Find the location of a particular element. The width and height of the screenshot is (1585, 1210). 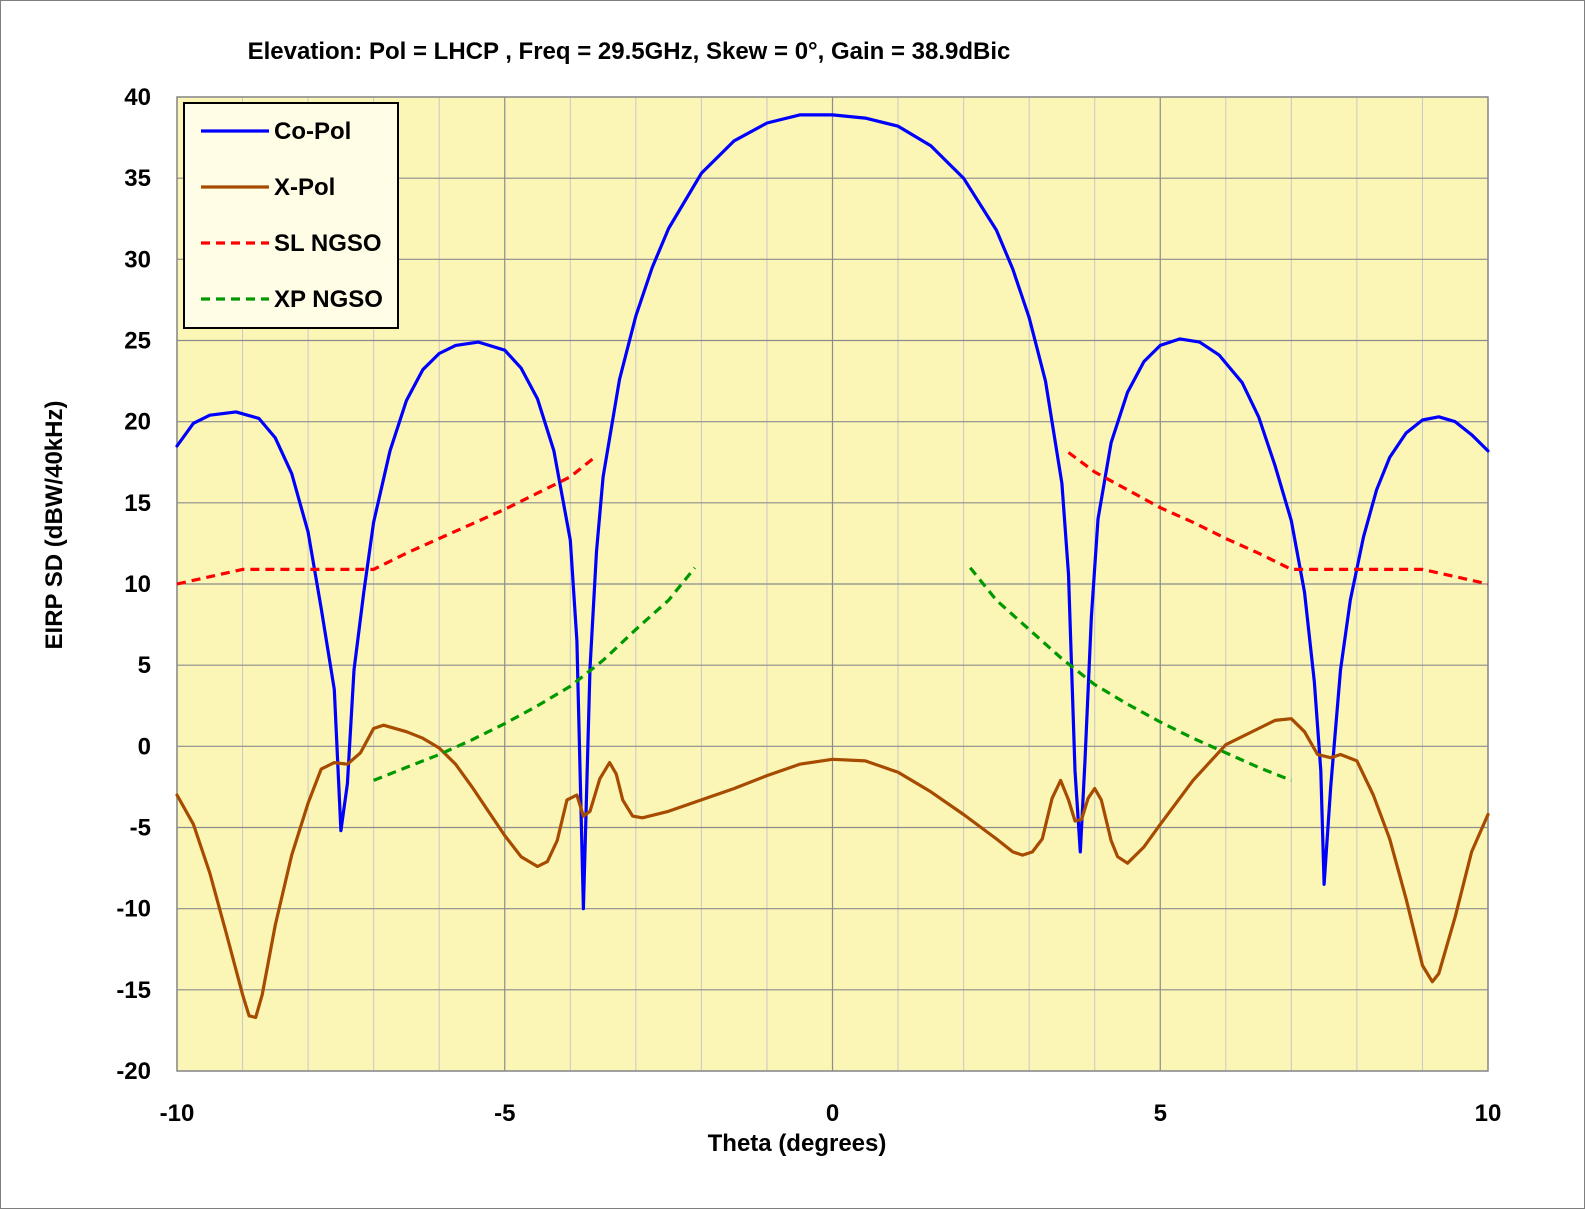

legend-label-co-pol: Co-Pol is located at coordinates (312, 131).